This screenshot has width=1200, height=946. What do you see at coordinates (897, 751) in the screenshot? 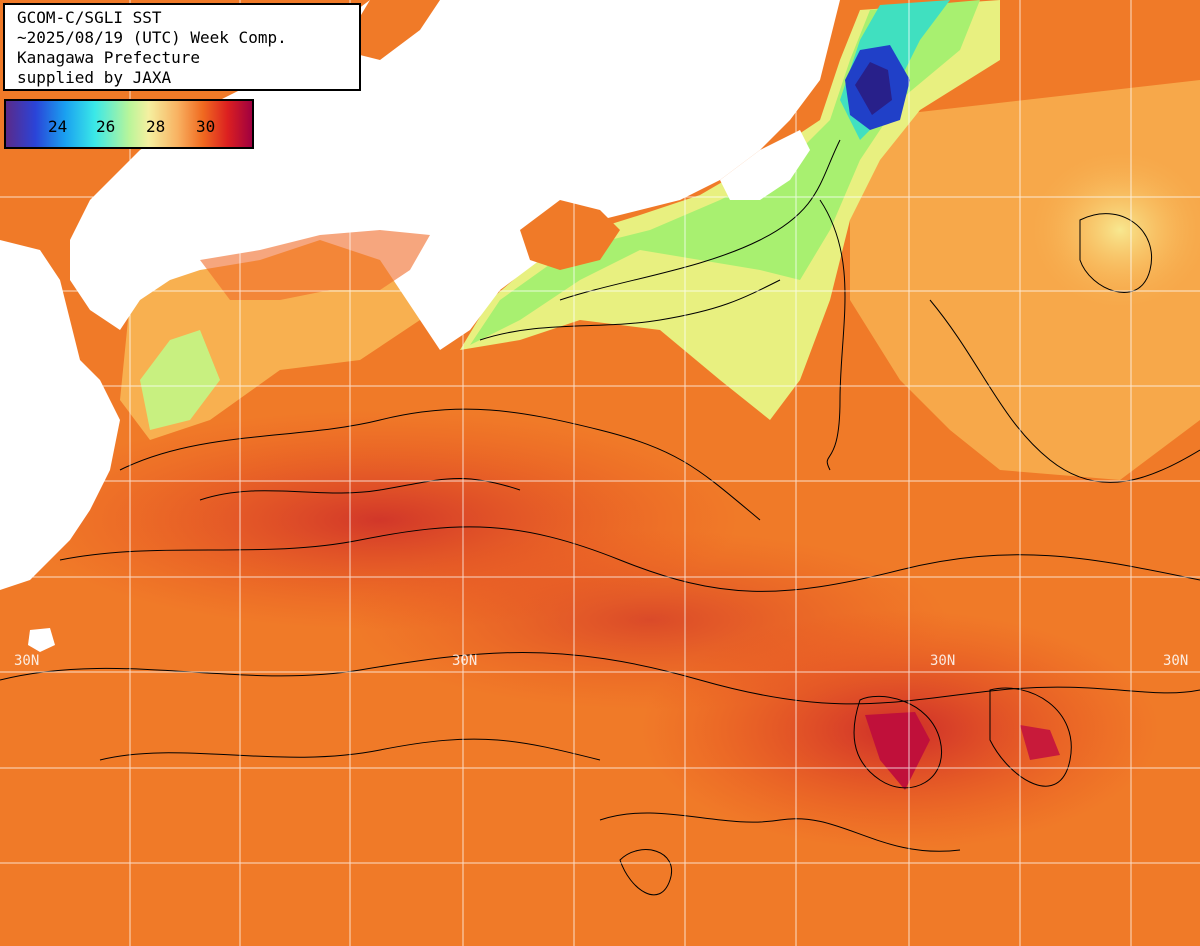
I see `hot-spot` at bounding box center [897, 751].